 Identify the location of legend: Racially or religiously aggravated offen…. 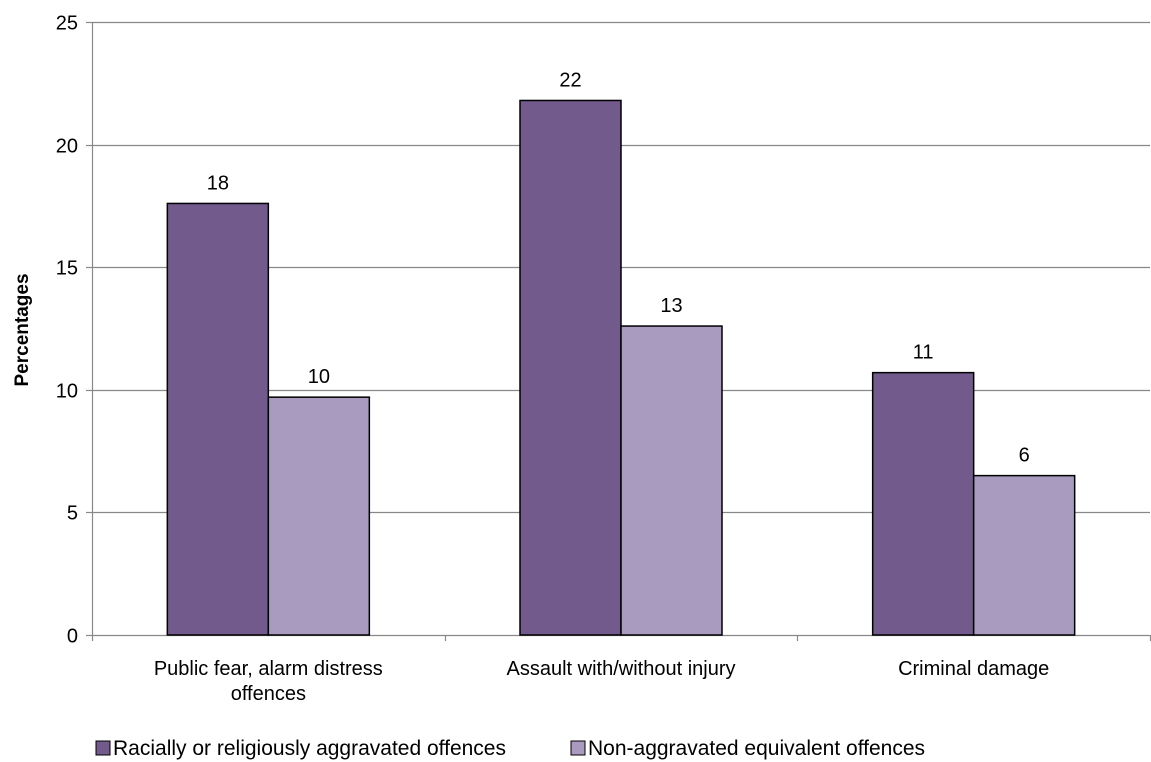
(510, 748).